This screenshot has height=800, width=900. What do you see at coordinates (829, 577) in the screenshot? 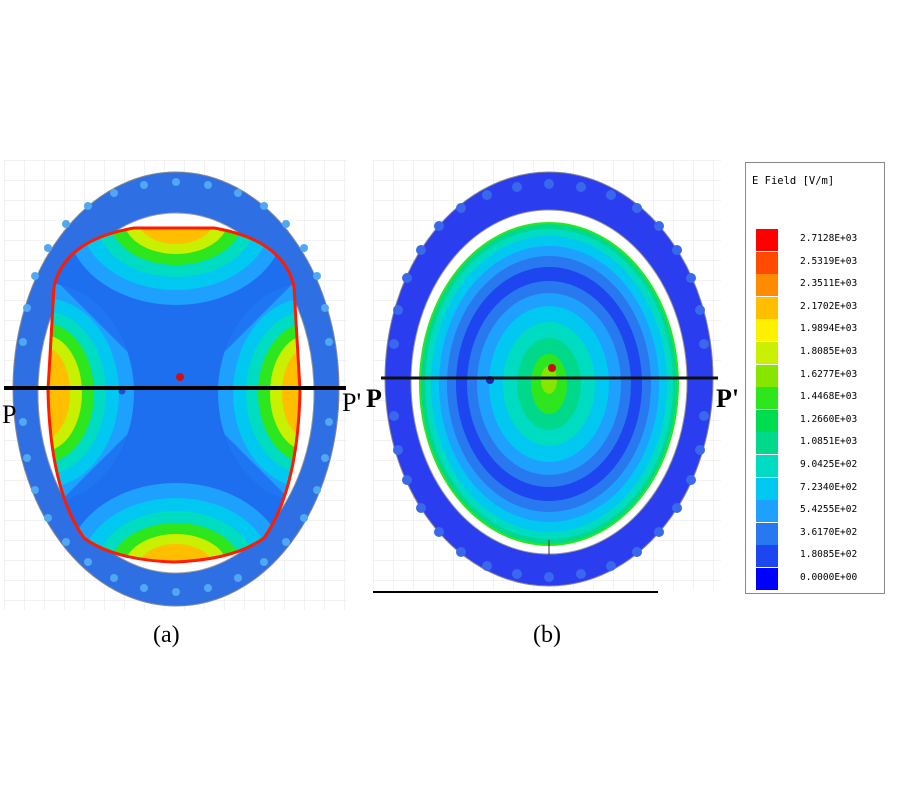
I see `legend-label: 0.0000E+00` at bounding box center [829, 577].